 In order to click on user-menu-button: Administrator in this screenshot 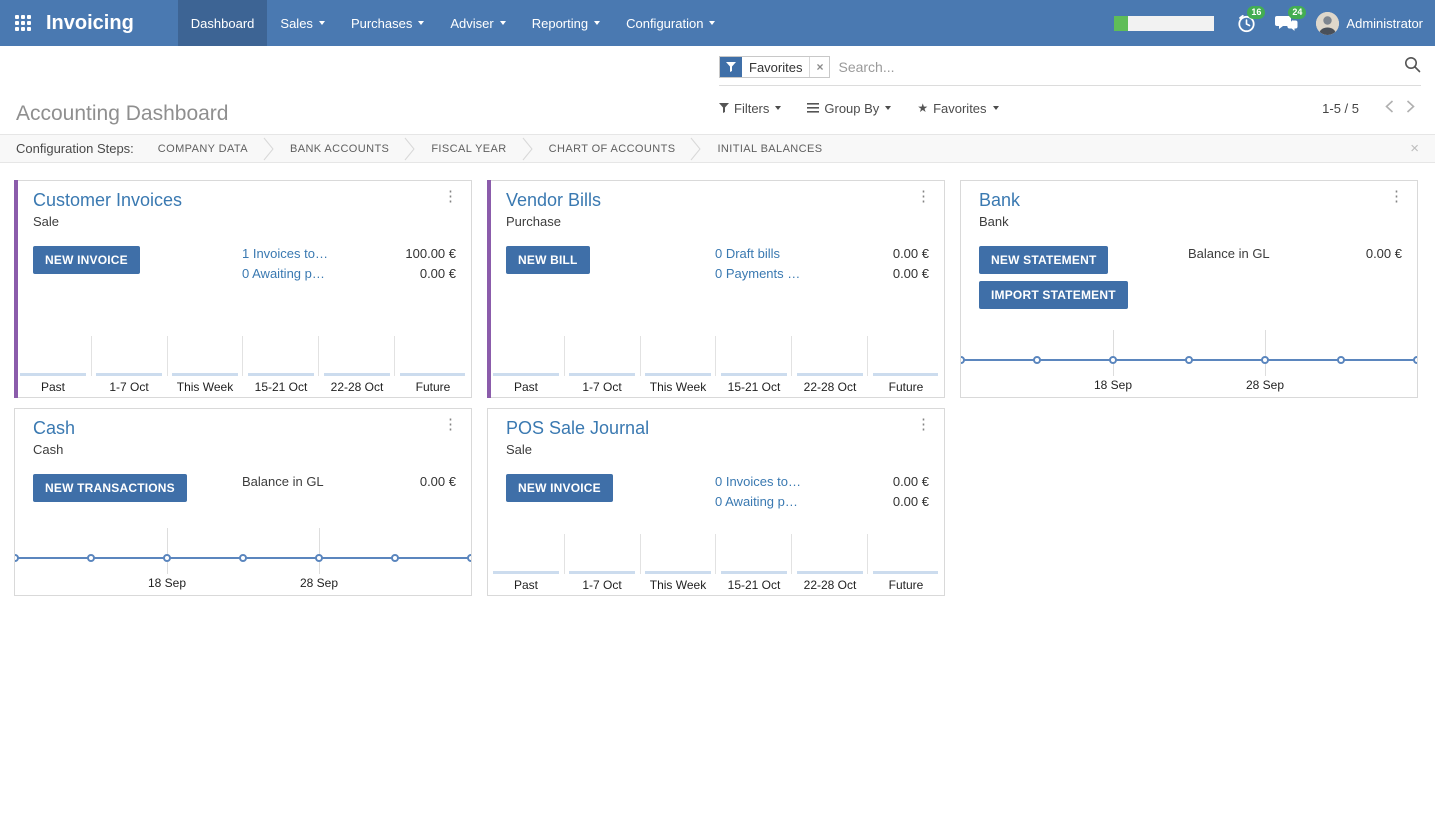, I will do `click(1369, 23)`.